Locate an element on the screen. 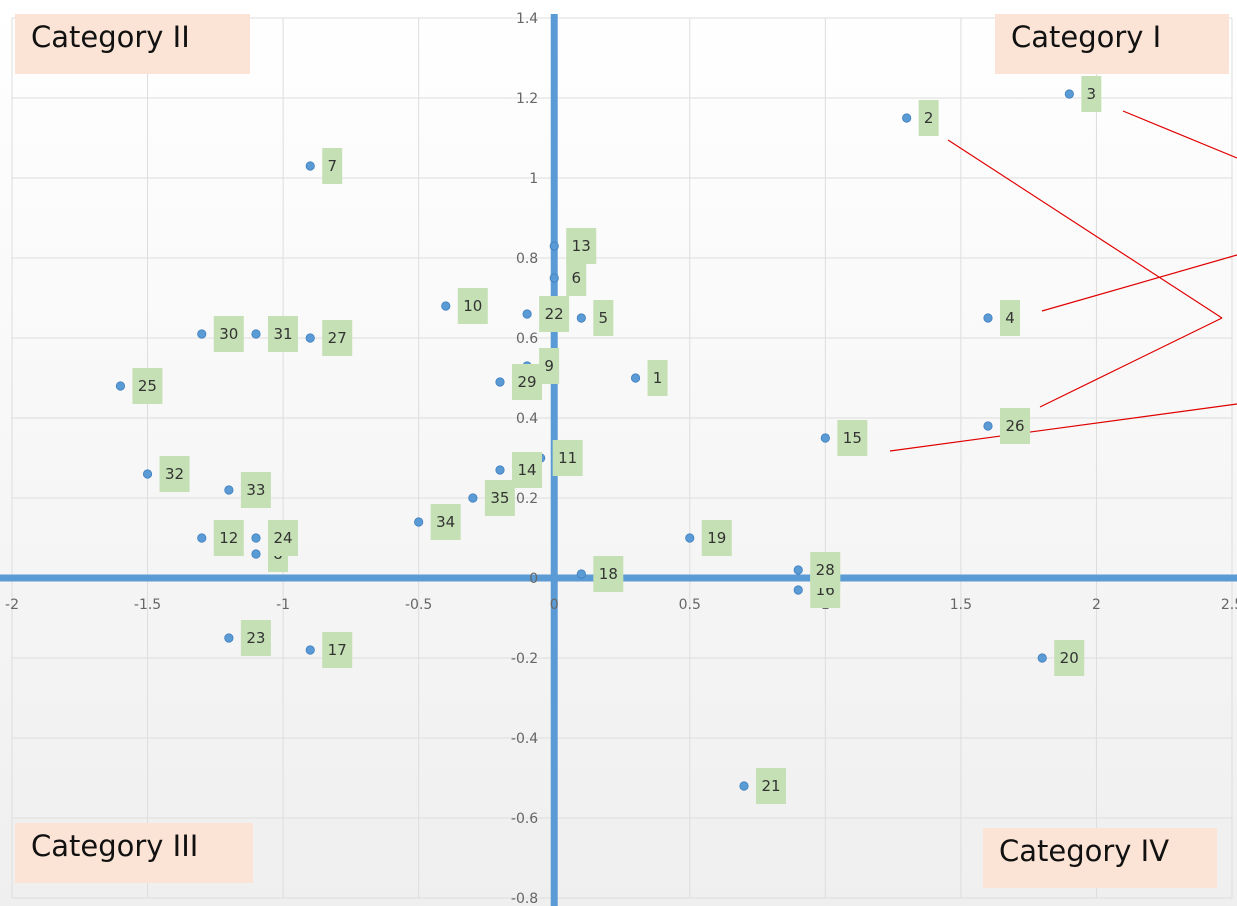  x-tick-label: 2.5 is located at coordinates (1229, 605).